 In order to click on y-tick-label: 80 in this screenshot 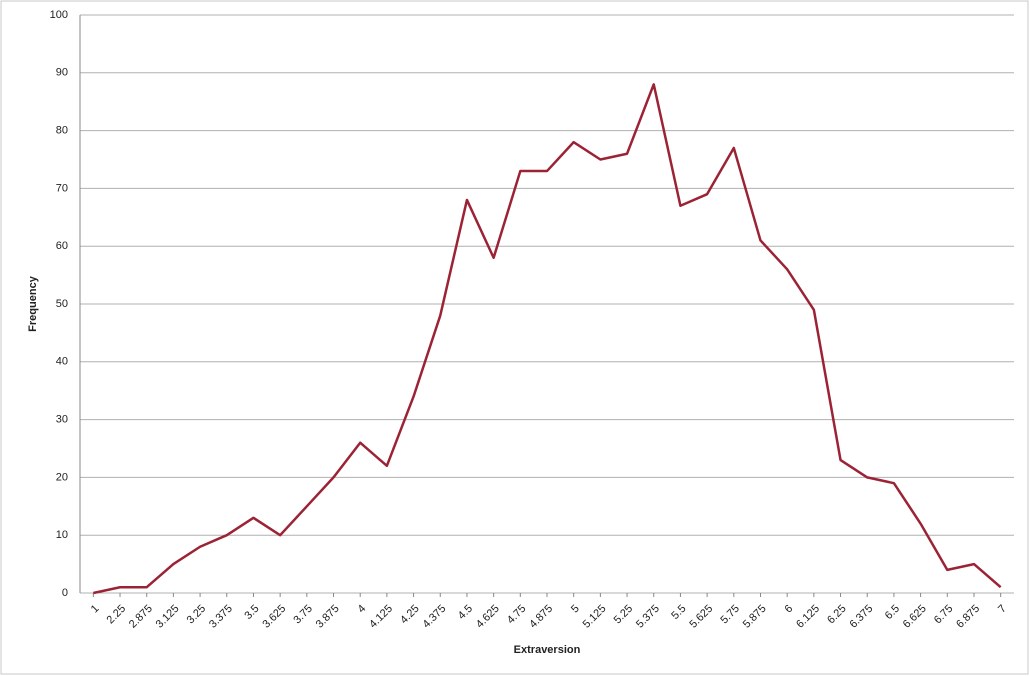, I will do `click(62, 131)`.